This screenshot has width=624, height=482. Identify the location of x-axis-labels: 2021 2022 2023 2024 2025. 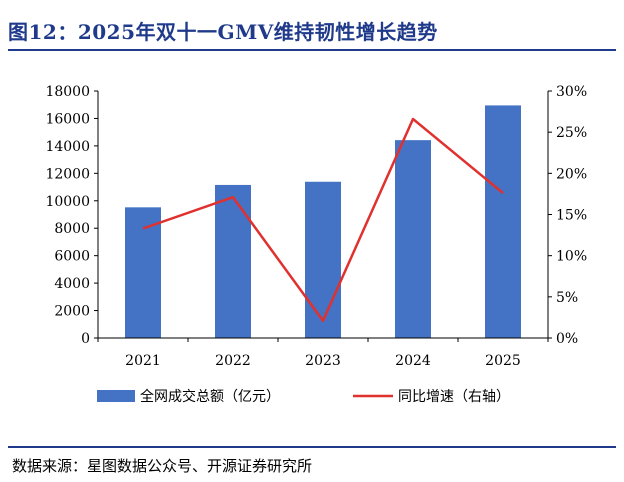
(323, 361).